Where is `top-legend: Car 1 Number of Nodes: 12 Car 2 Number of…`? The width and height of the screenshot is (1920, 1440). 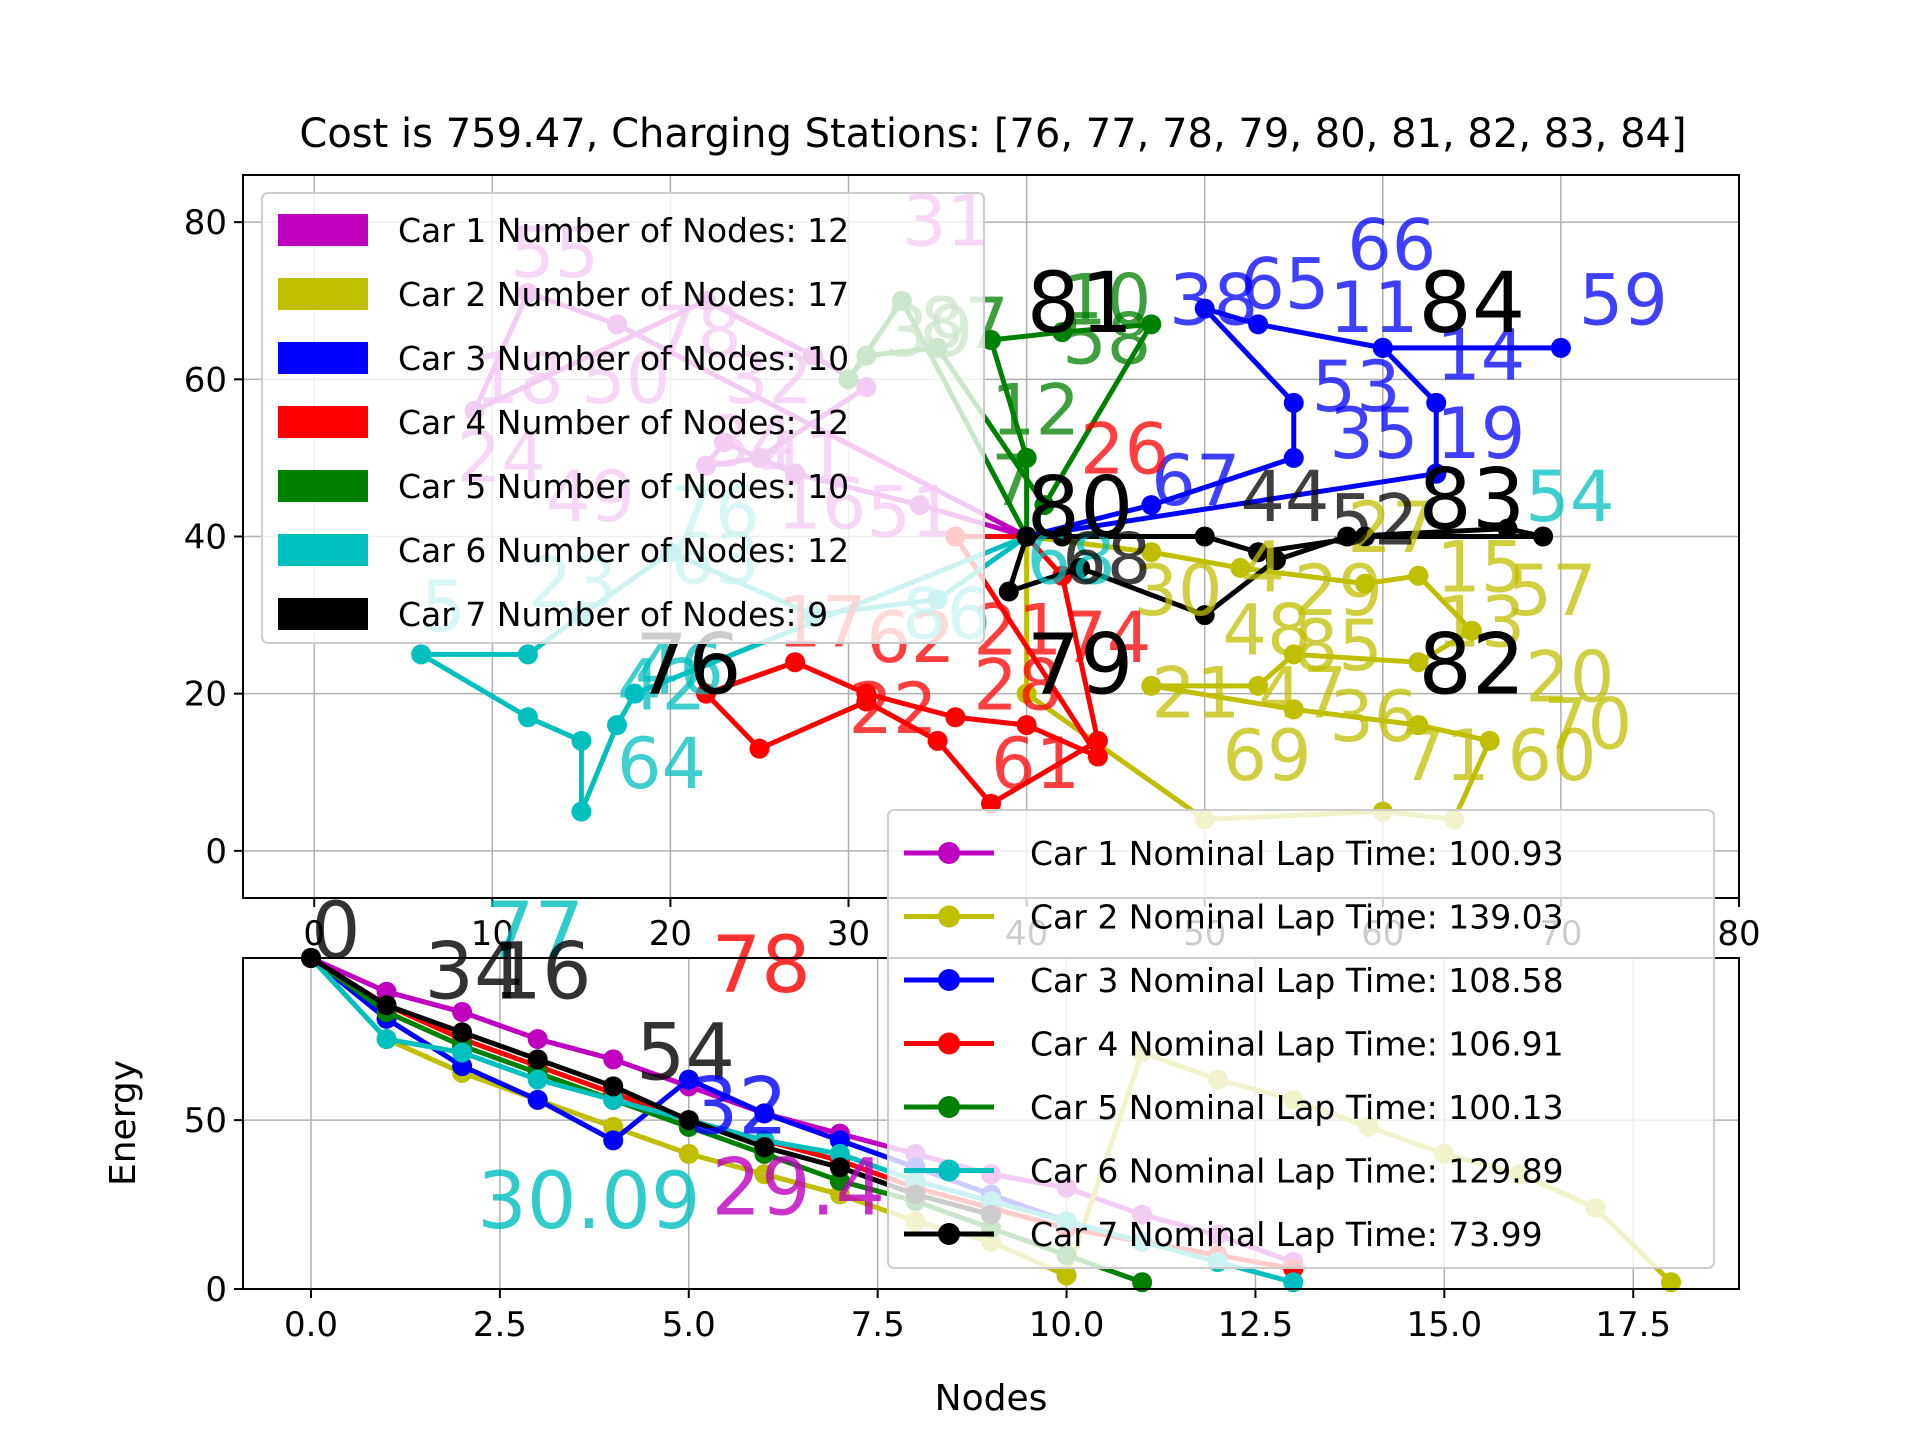 top-legend: Car 1 Number of Nodes: 12 Car 2 Number of… is located at coordinates (623, 418).